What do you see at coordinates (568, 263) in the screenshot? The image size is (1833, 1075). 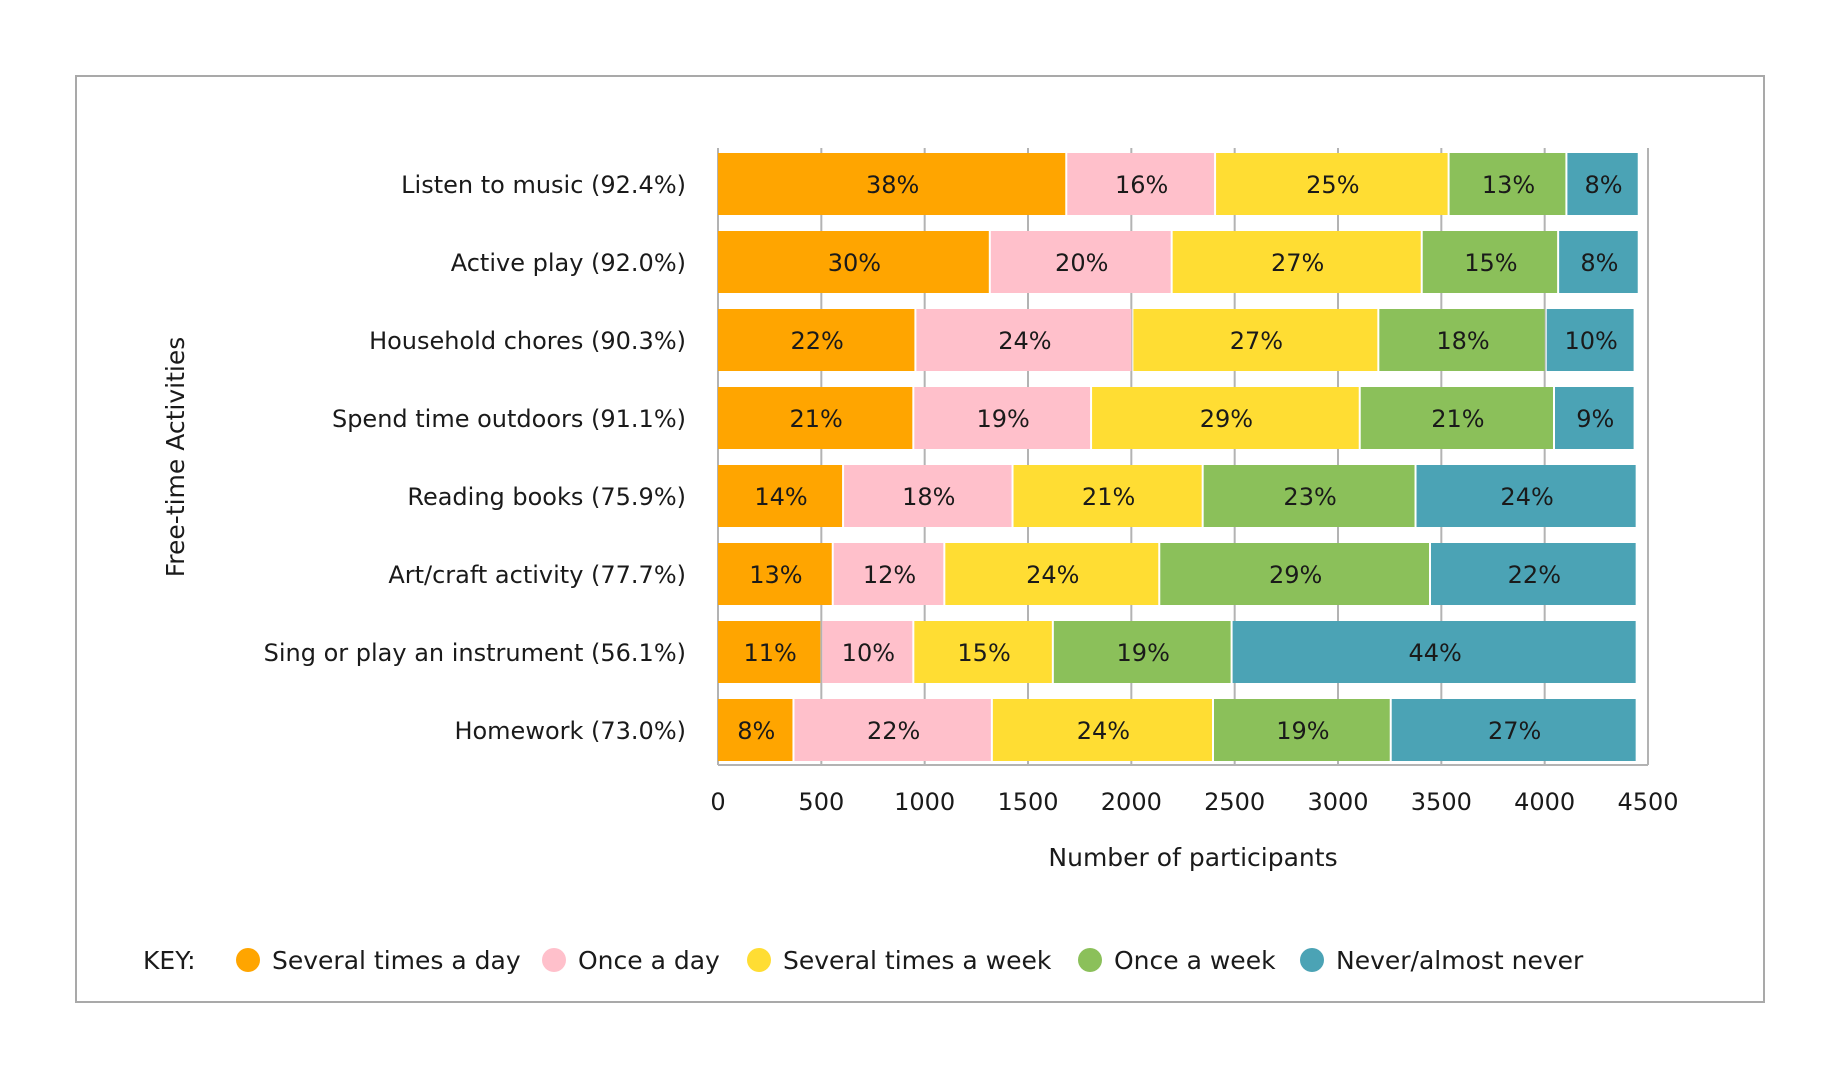 I see `category-label: Active play (92.0%)` at bounding box center [568, 263].